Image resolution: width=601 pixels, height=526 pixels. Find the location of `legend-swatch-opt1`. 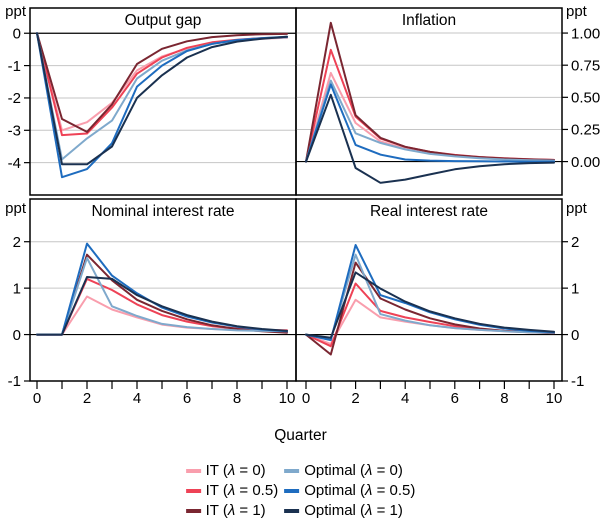

legend-swatch-opt1 is located at coordinates (292, 510).